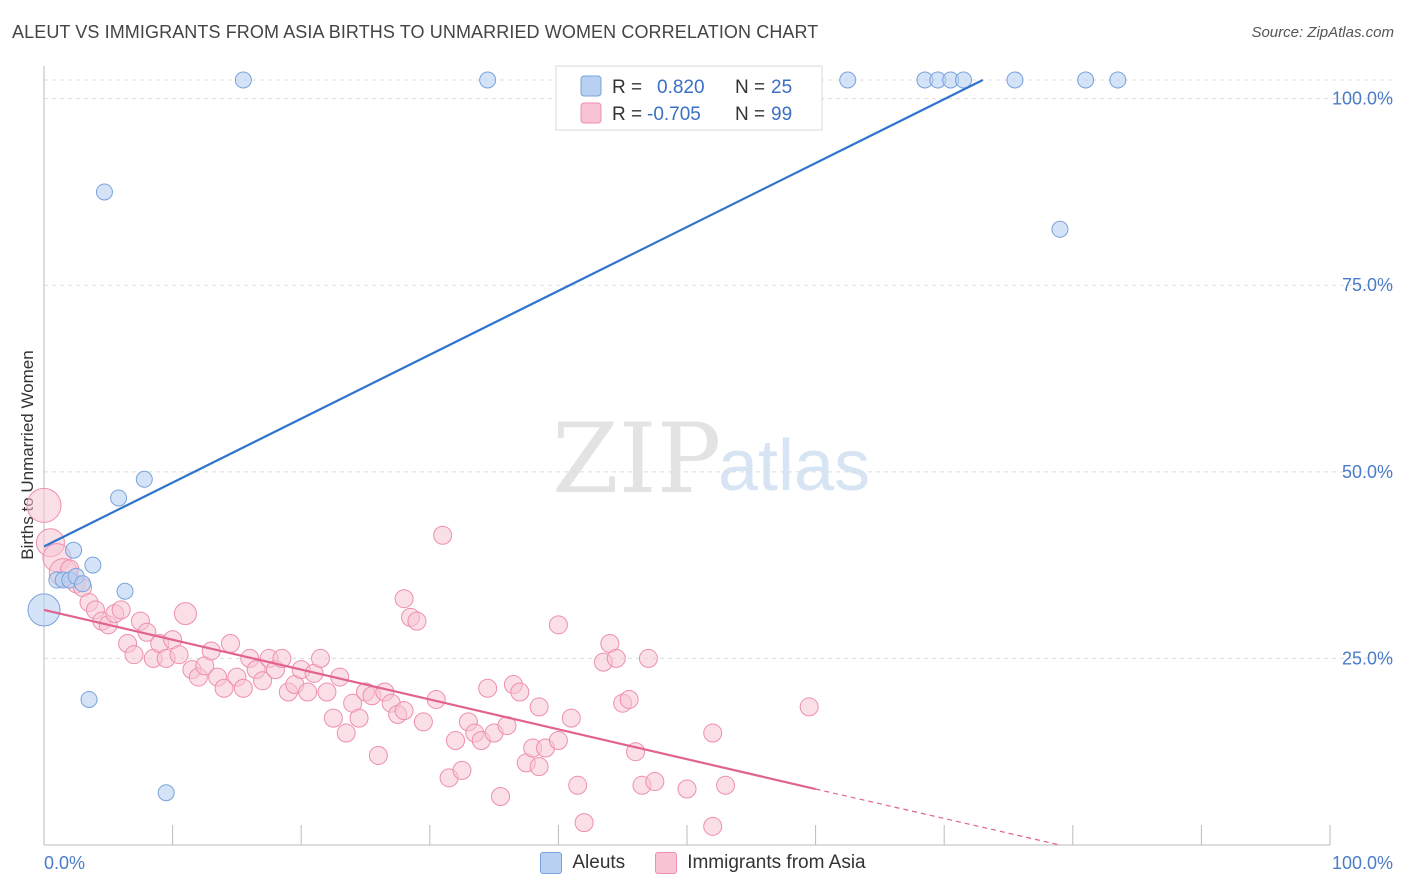  Describe the element at coordinates (750, 87) in the screenshot. I see `aleut-n-label: N =` at that location.